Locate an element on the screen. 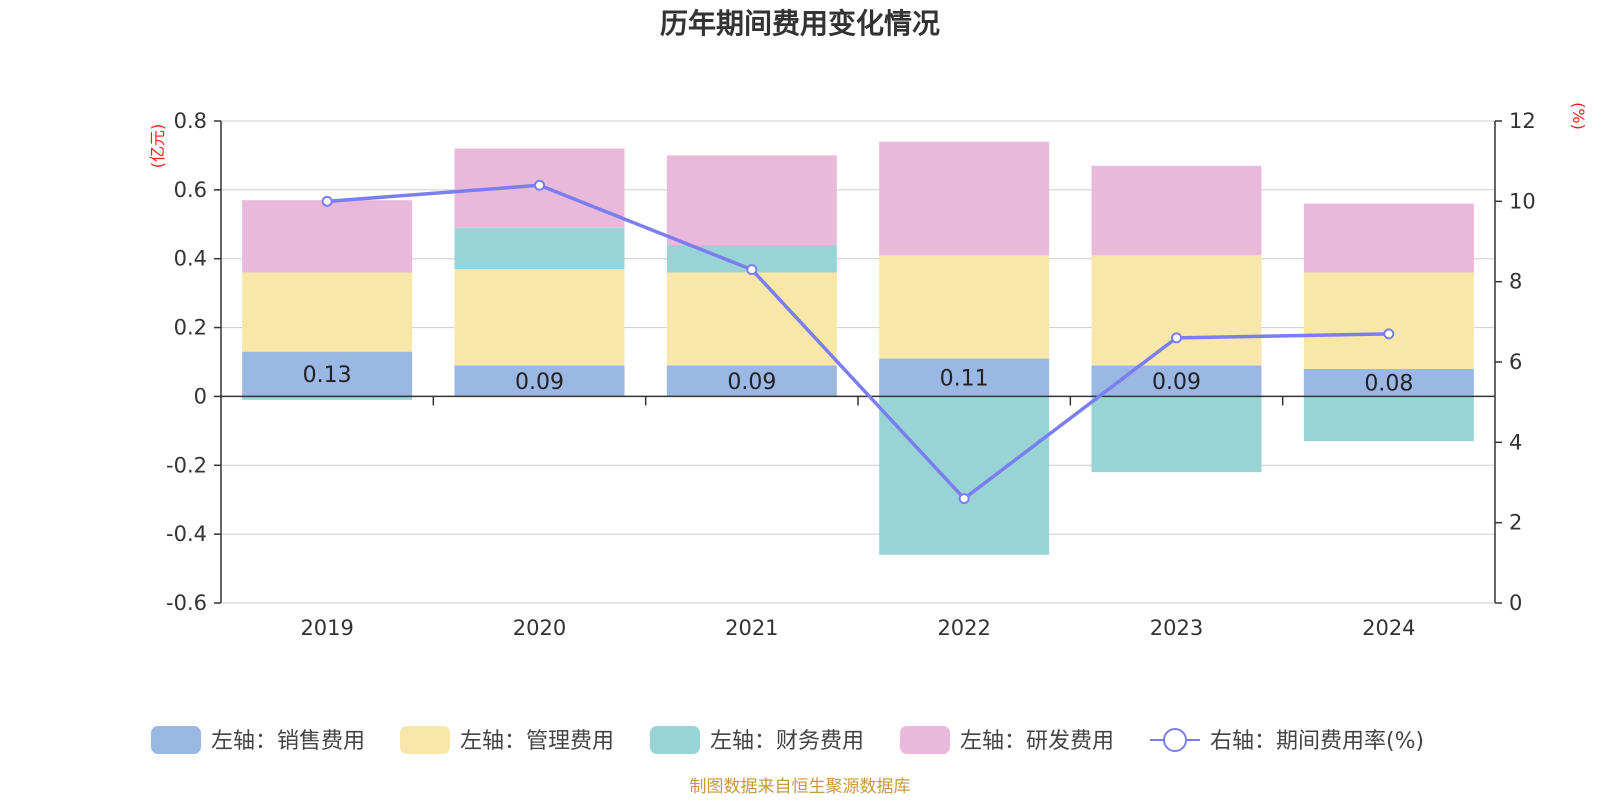  legend-label: 左轴：研发费用 is located at coordinates (1037, 741).